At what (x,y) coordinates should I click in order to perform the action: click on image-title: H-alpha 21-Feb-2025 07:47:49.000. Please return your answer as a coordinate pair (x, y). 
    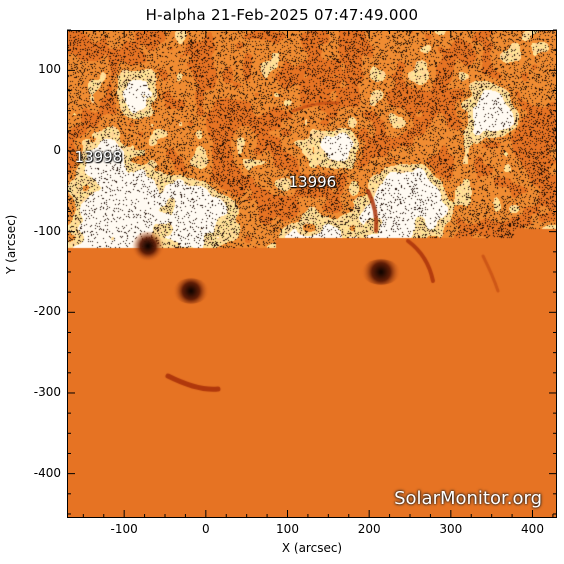
    Looking at the image, I should click on (282, 15).